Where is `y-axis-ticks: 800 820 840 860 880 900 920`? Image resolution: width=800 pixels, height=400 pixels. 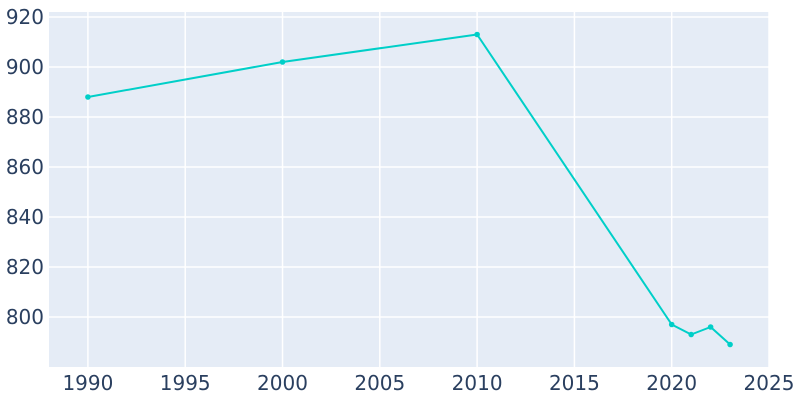 y-axis-ticks: 800 820 840 860 880 900 920 is located at coordinates (25, 167).